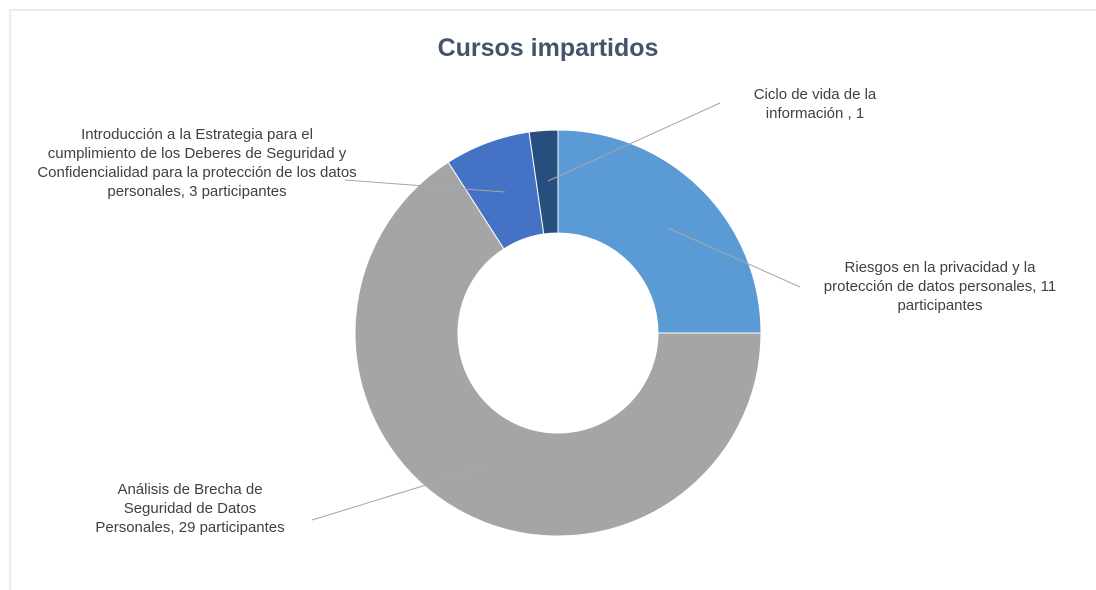 The height and width of the screenshot is (590, 1096). I want to click on chart-title: Cursos impartidos, so click(548, 48).